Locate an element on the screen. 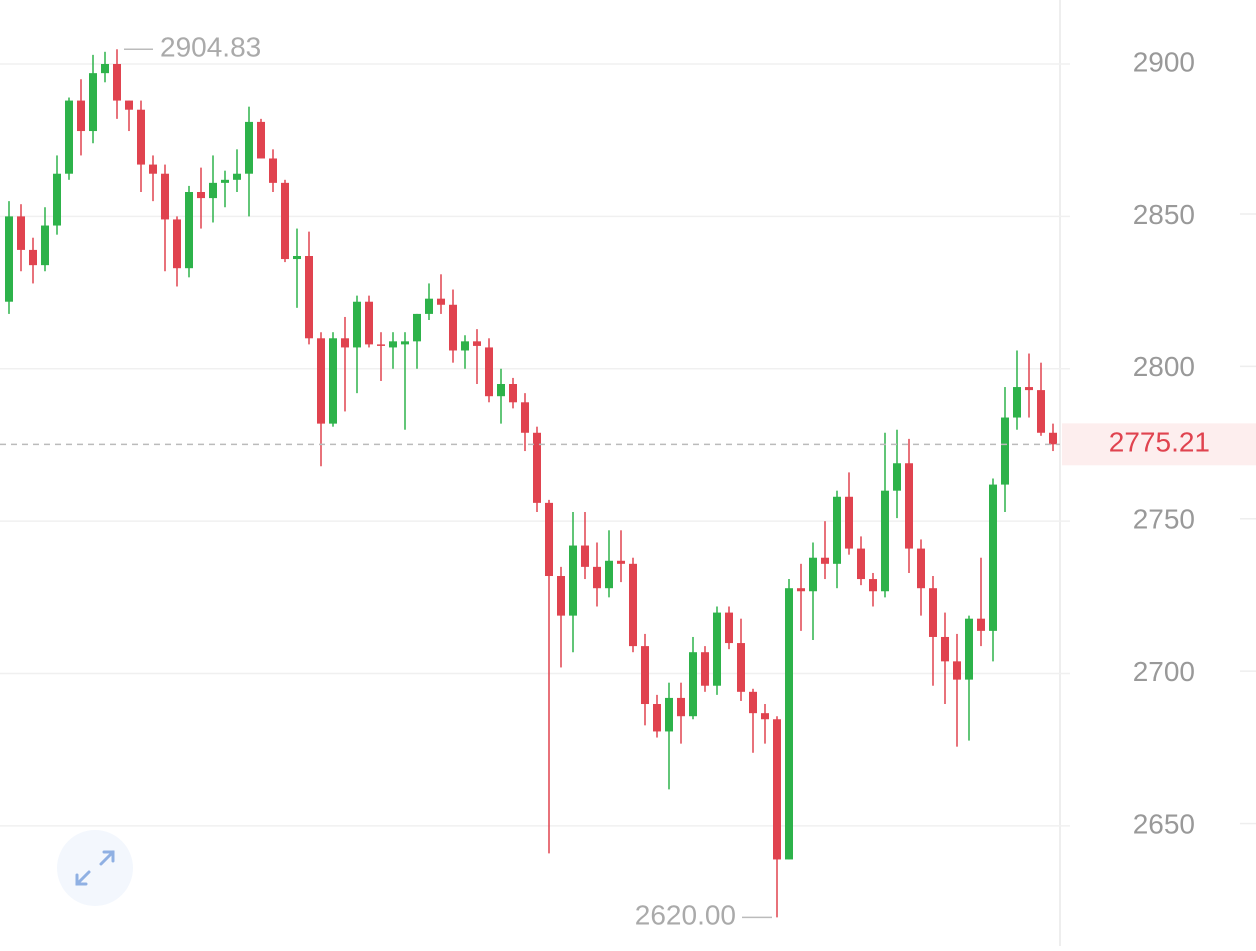  expand-button is located at coordinates (95, 868).